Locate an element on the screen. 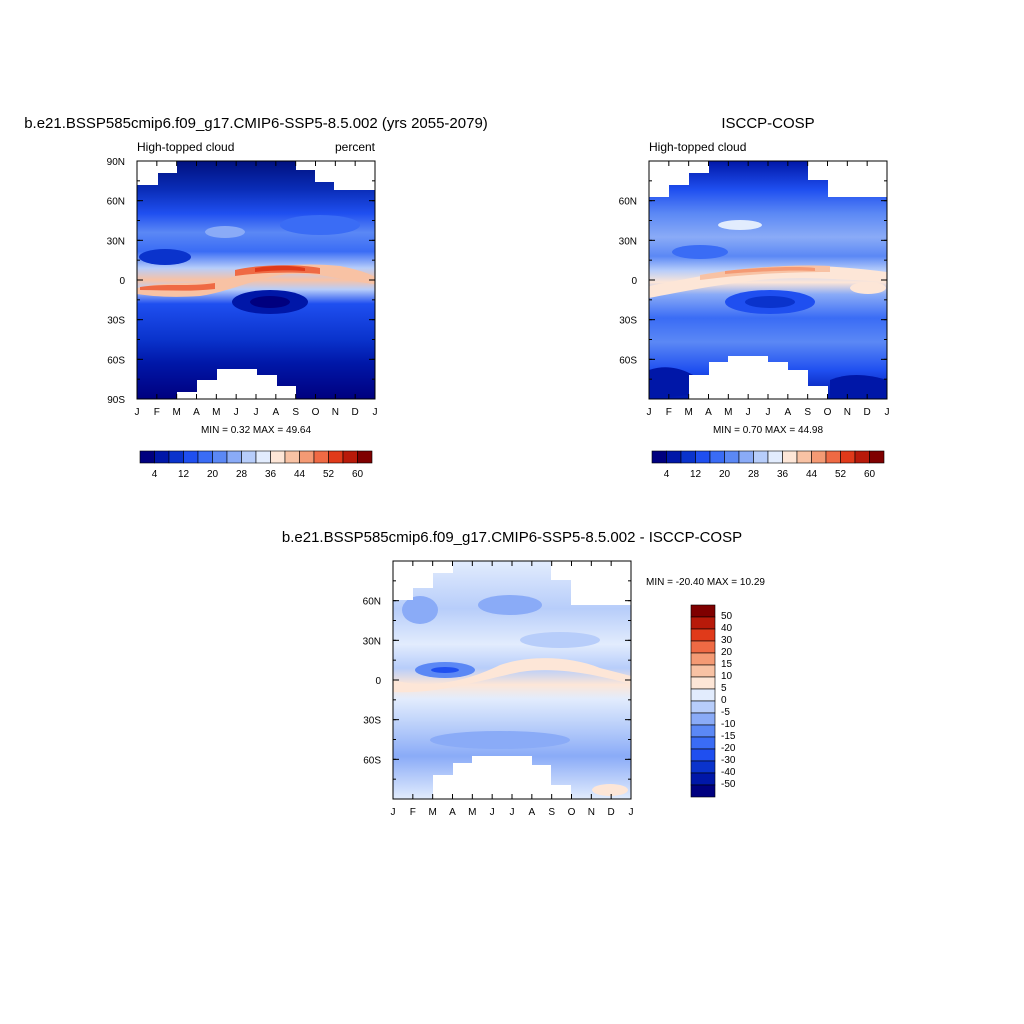  x-tick-label: S is located at coordinates (807, 412).